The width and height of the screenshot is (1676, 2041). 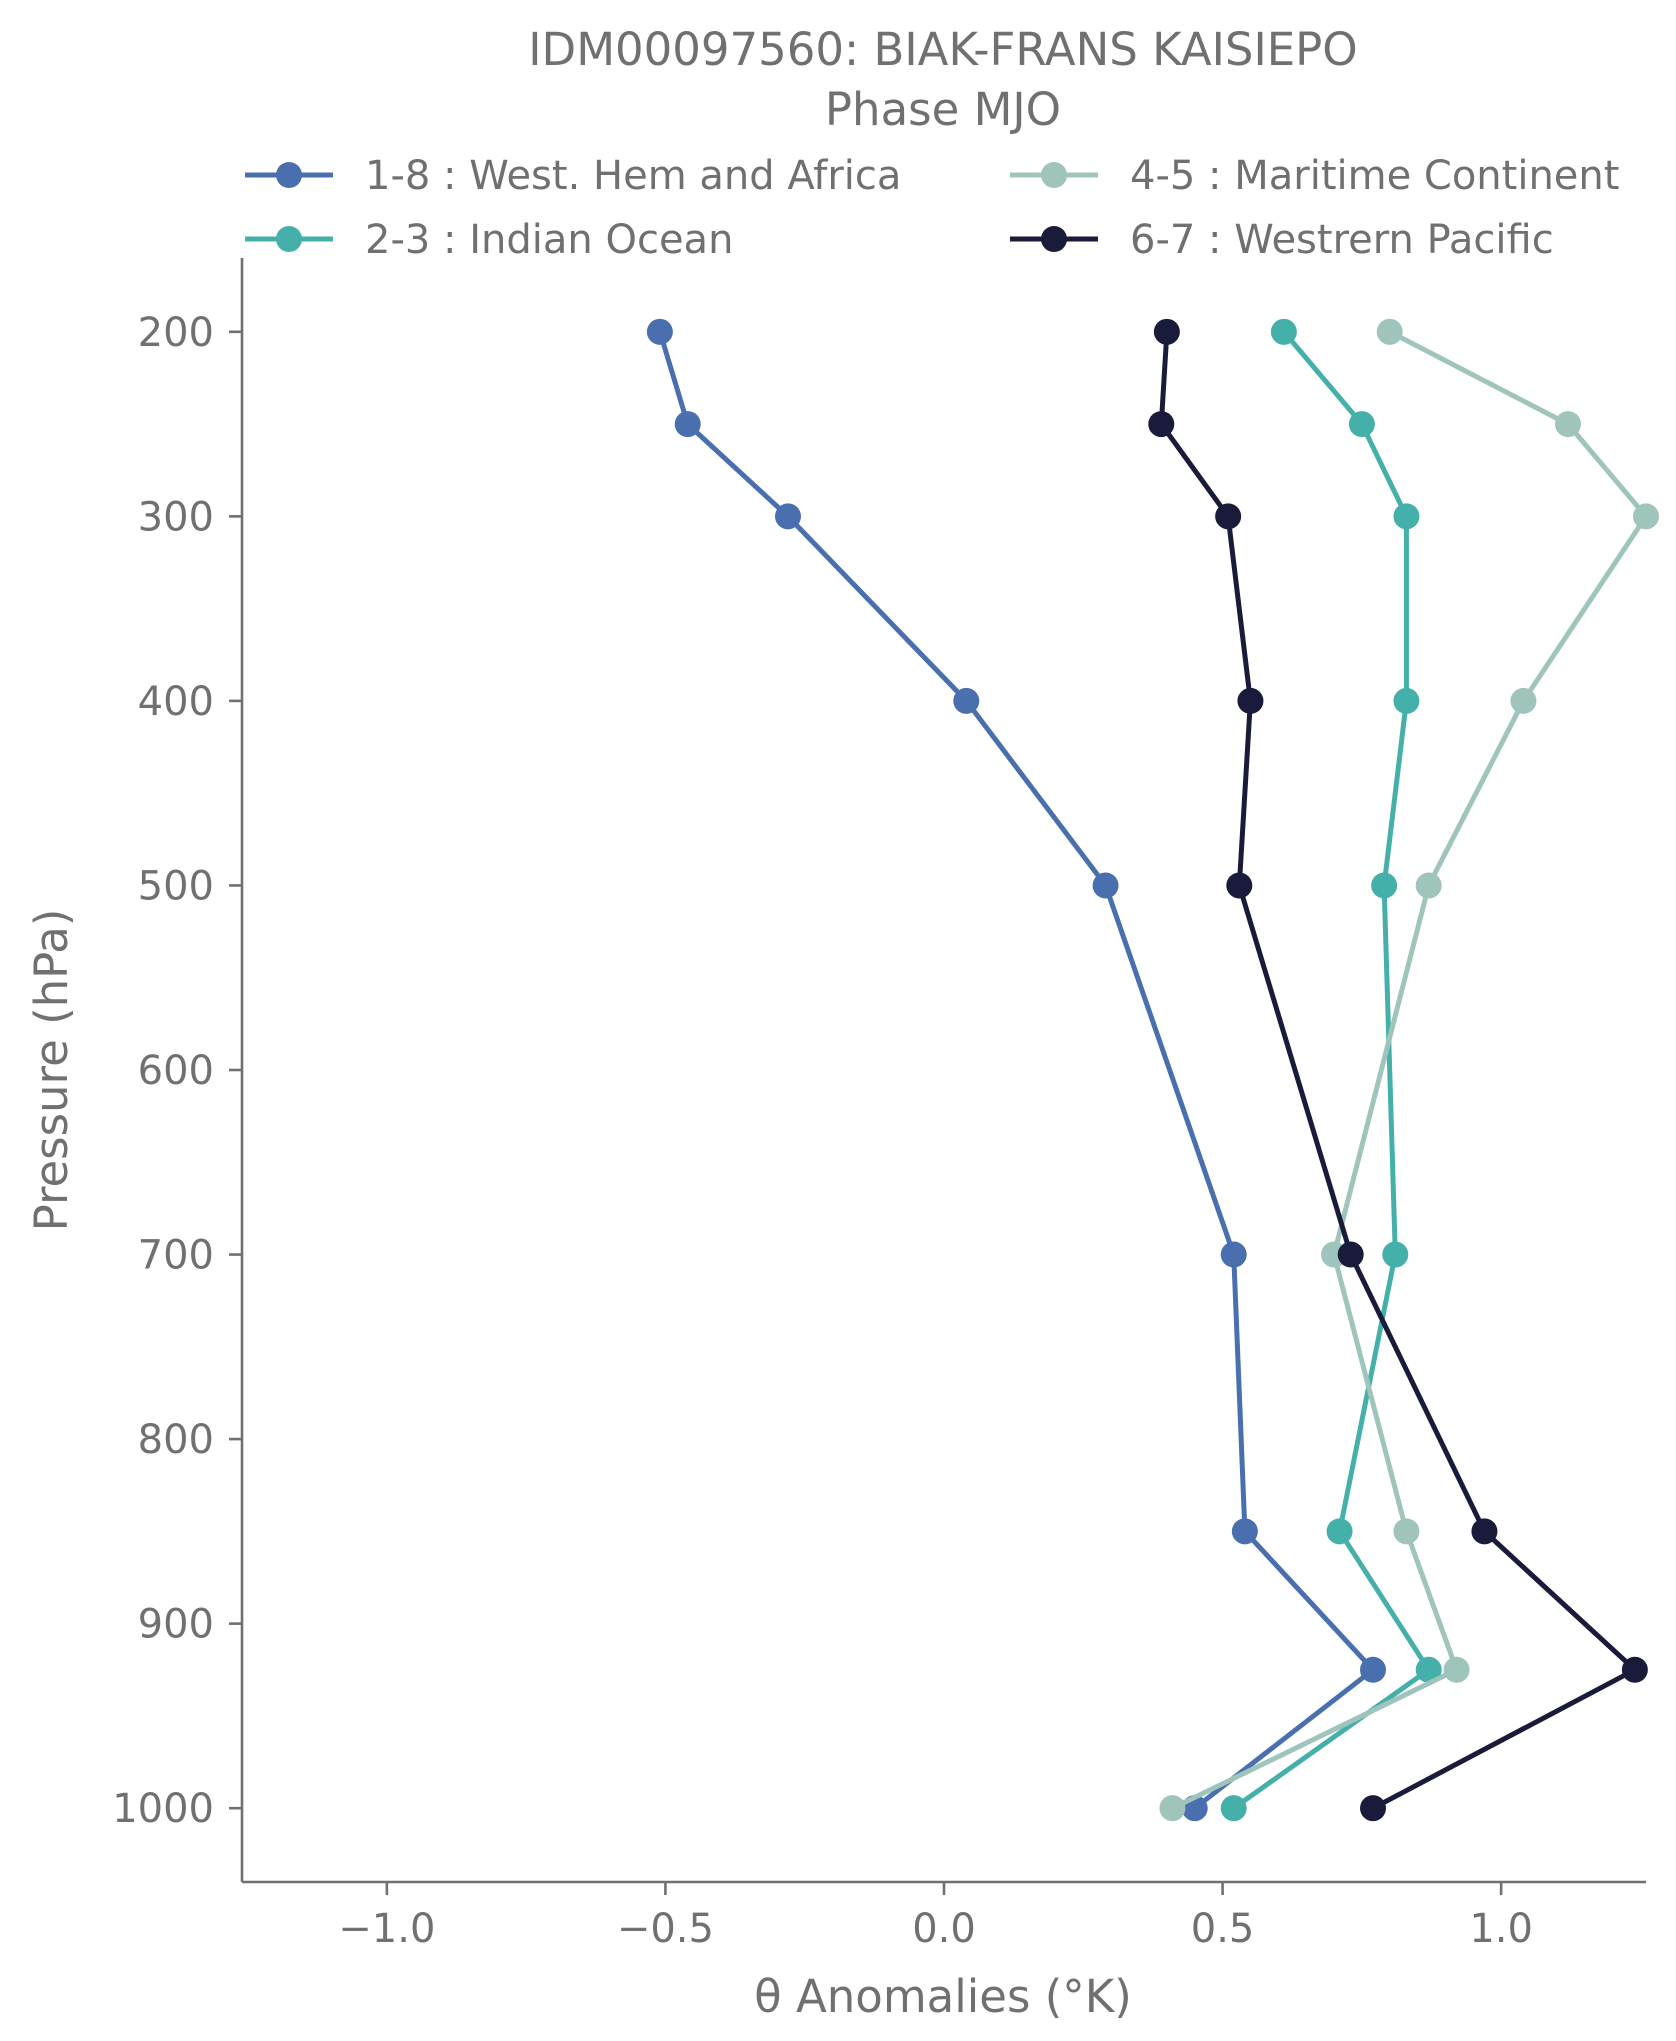 What do you see at coordinates (665, 1929) in the screenshot?
I see `x-tick-label: −0.5` at bounding box center [665, 1929].